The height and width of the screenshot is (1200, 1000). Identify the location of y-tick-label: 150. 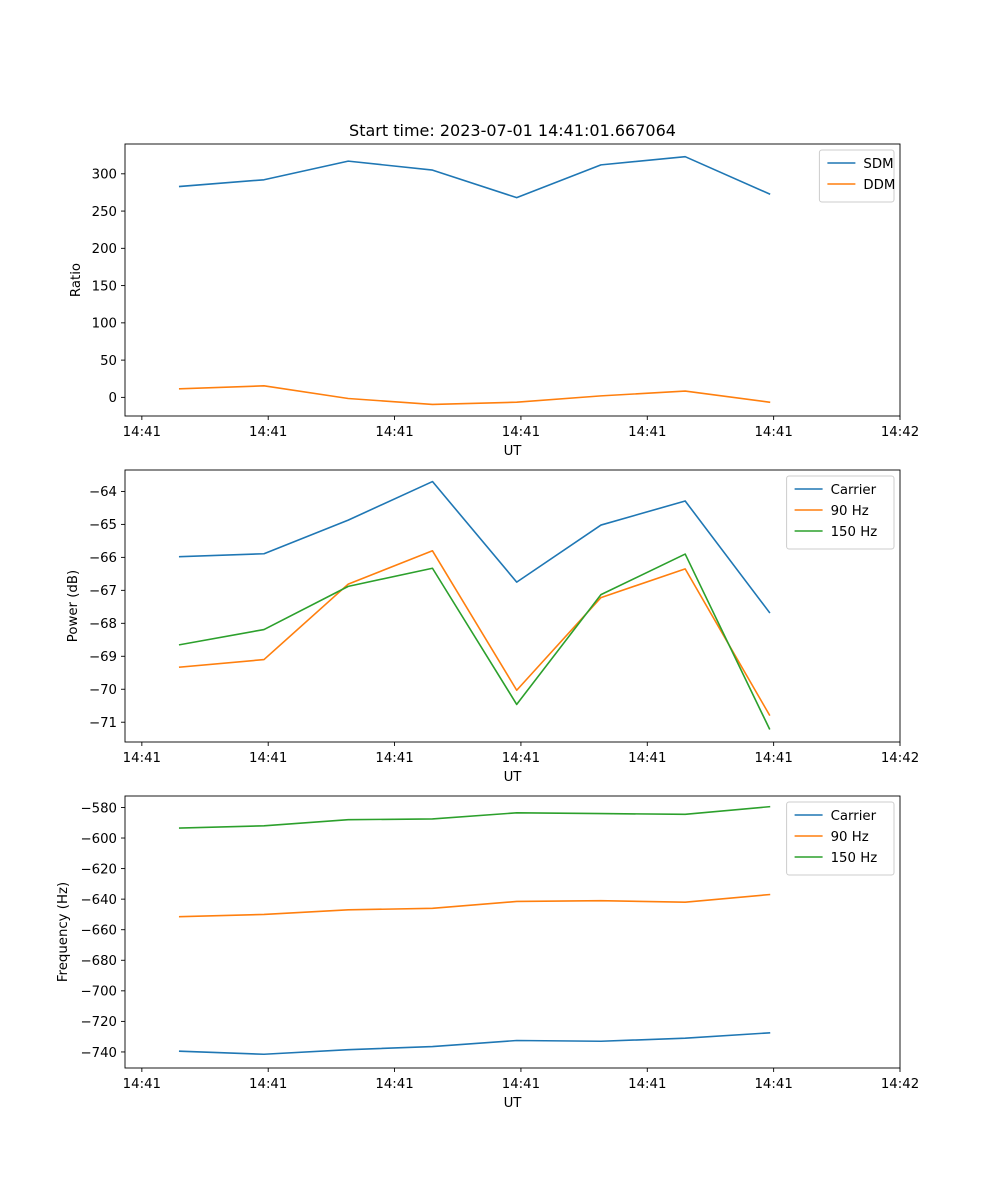
(104, 286).